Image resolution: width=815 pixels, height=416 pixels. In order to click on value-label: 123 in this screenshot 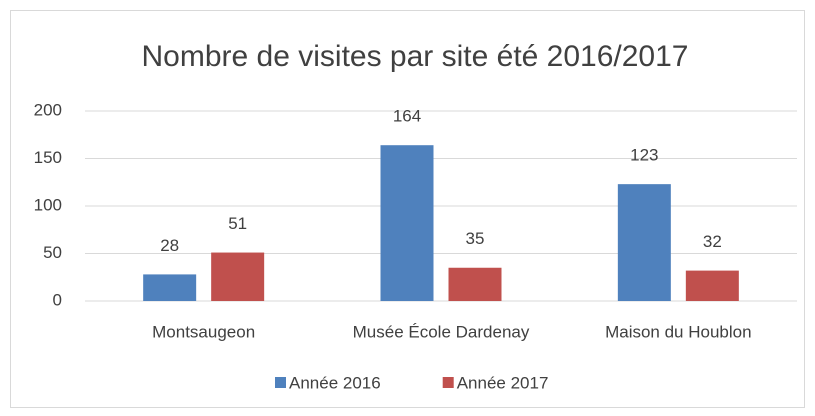, I will do `click(644, 155)`.